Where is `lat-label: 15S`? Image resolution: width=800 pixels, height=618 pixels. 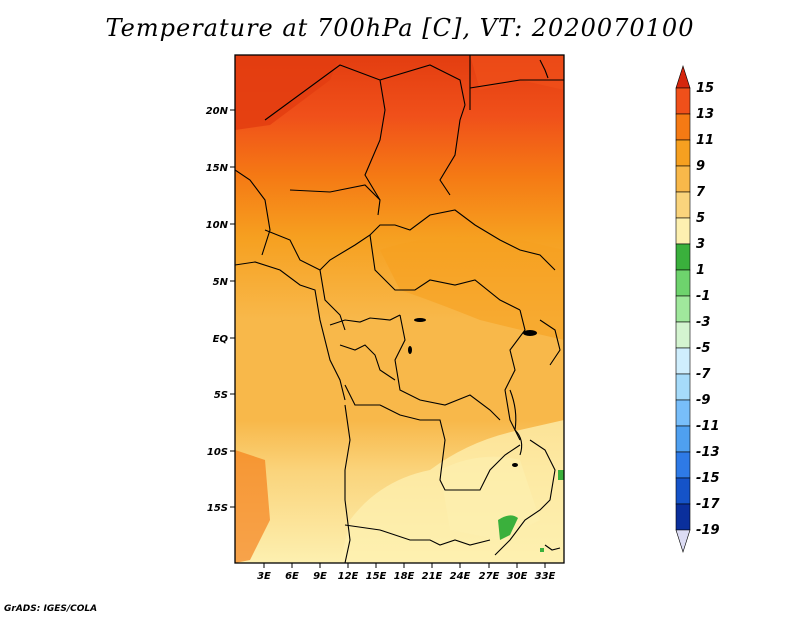
lat-label: 15S is located at coordinates (217, 508).